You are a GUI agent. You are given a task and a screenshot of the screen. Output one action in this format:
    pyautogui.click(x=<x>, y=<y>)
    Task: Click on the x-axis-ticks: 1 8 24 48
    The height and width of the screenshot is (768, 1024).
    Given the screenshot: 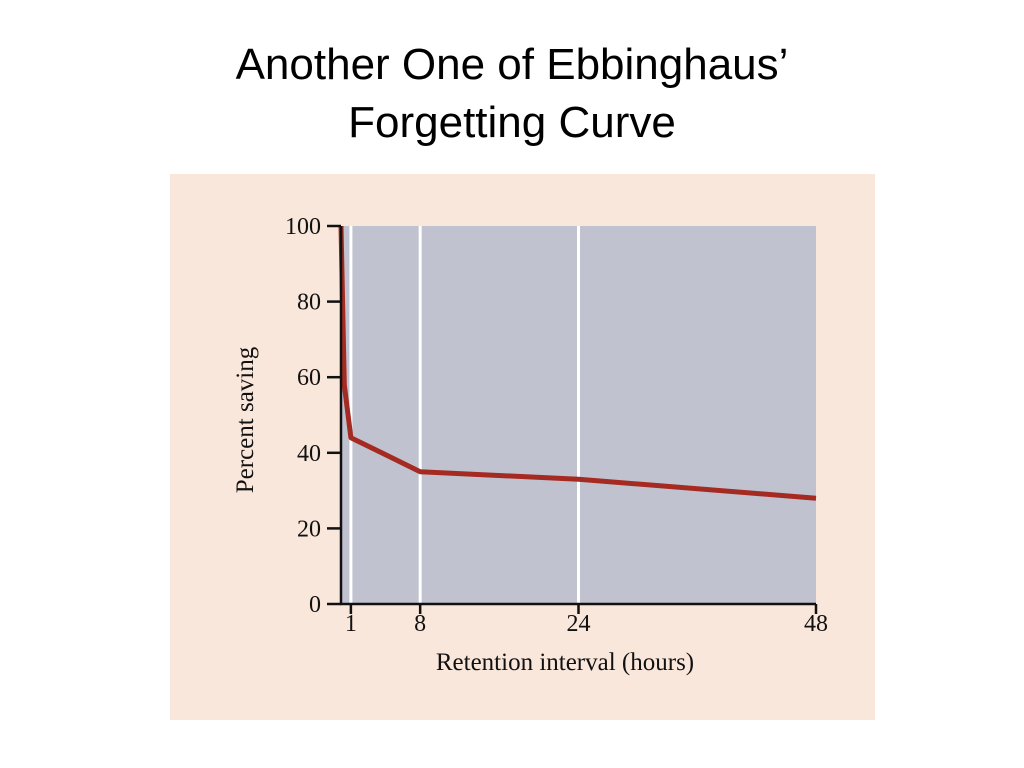 What is the action you would take?
    pyautogui.click(x=586, y=620)
    